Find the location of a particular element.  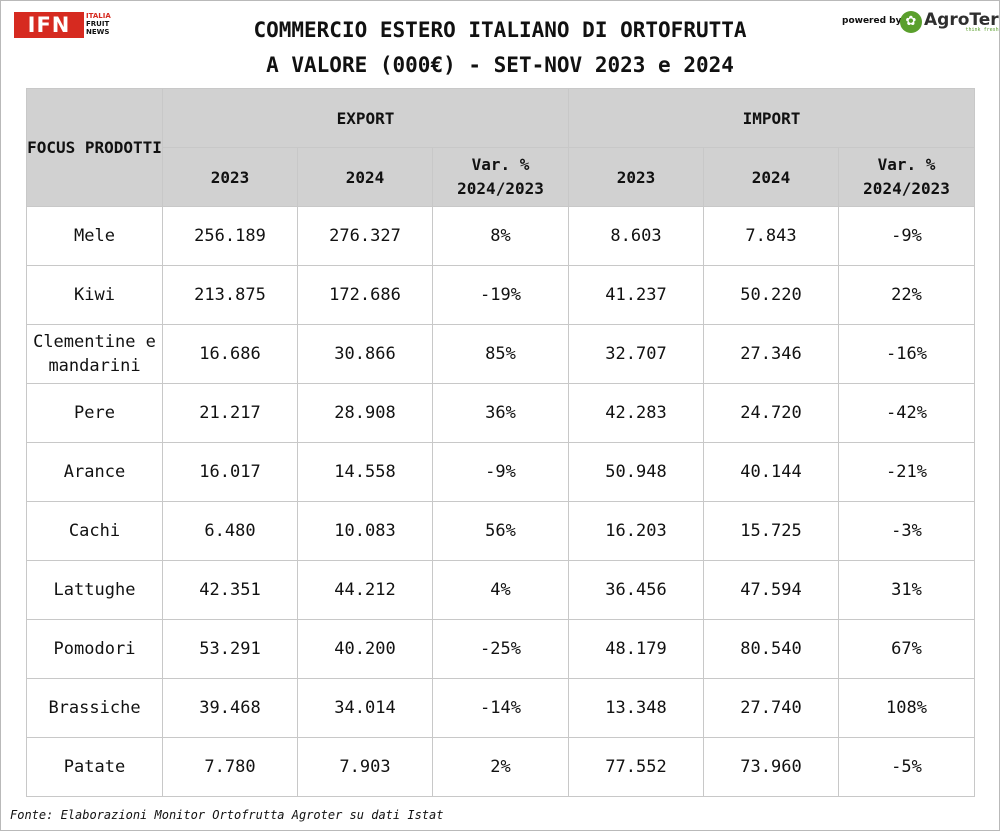

chart-title-line-1: COMMERCIO ESTERO ITALIANO DI ORTOFRUTTA is located at coordinates (500, 30).